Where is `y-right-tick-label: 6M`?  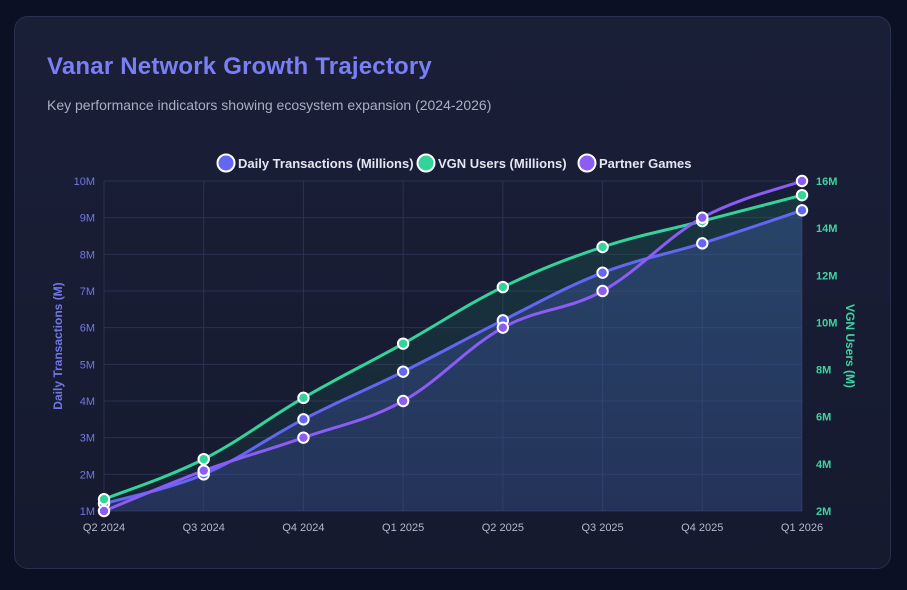 y-right-tick-label: 6M is located at coordinates (823, 418).